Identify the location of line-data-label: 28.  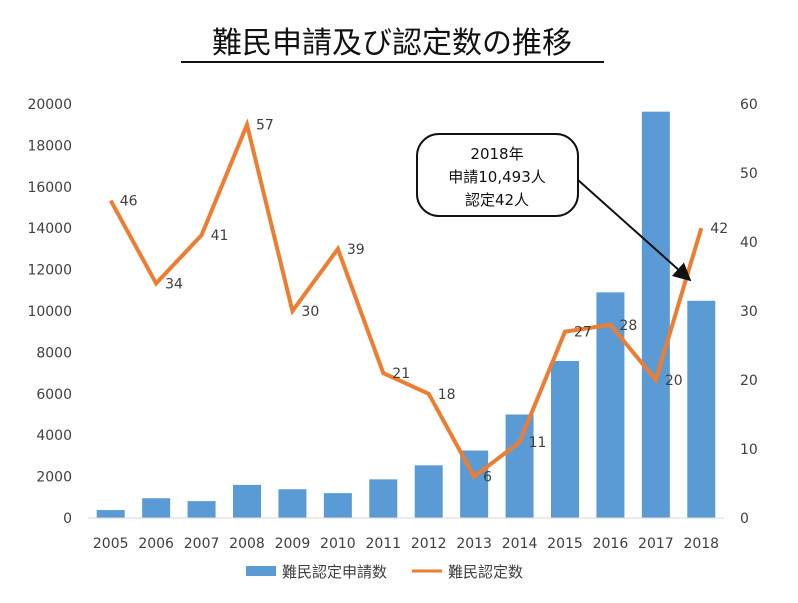
(628, 326).